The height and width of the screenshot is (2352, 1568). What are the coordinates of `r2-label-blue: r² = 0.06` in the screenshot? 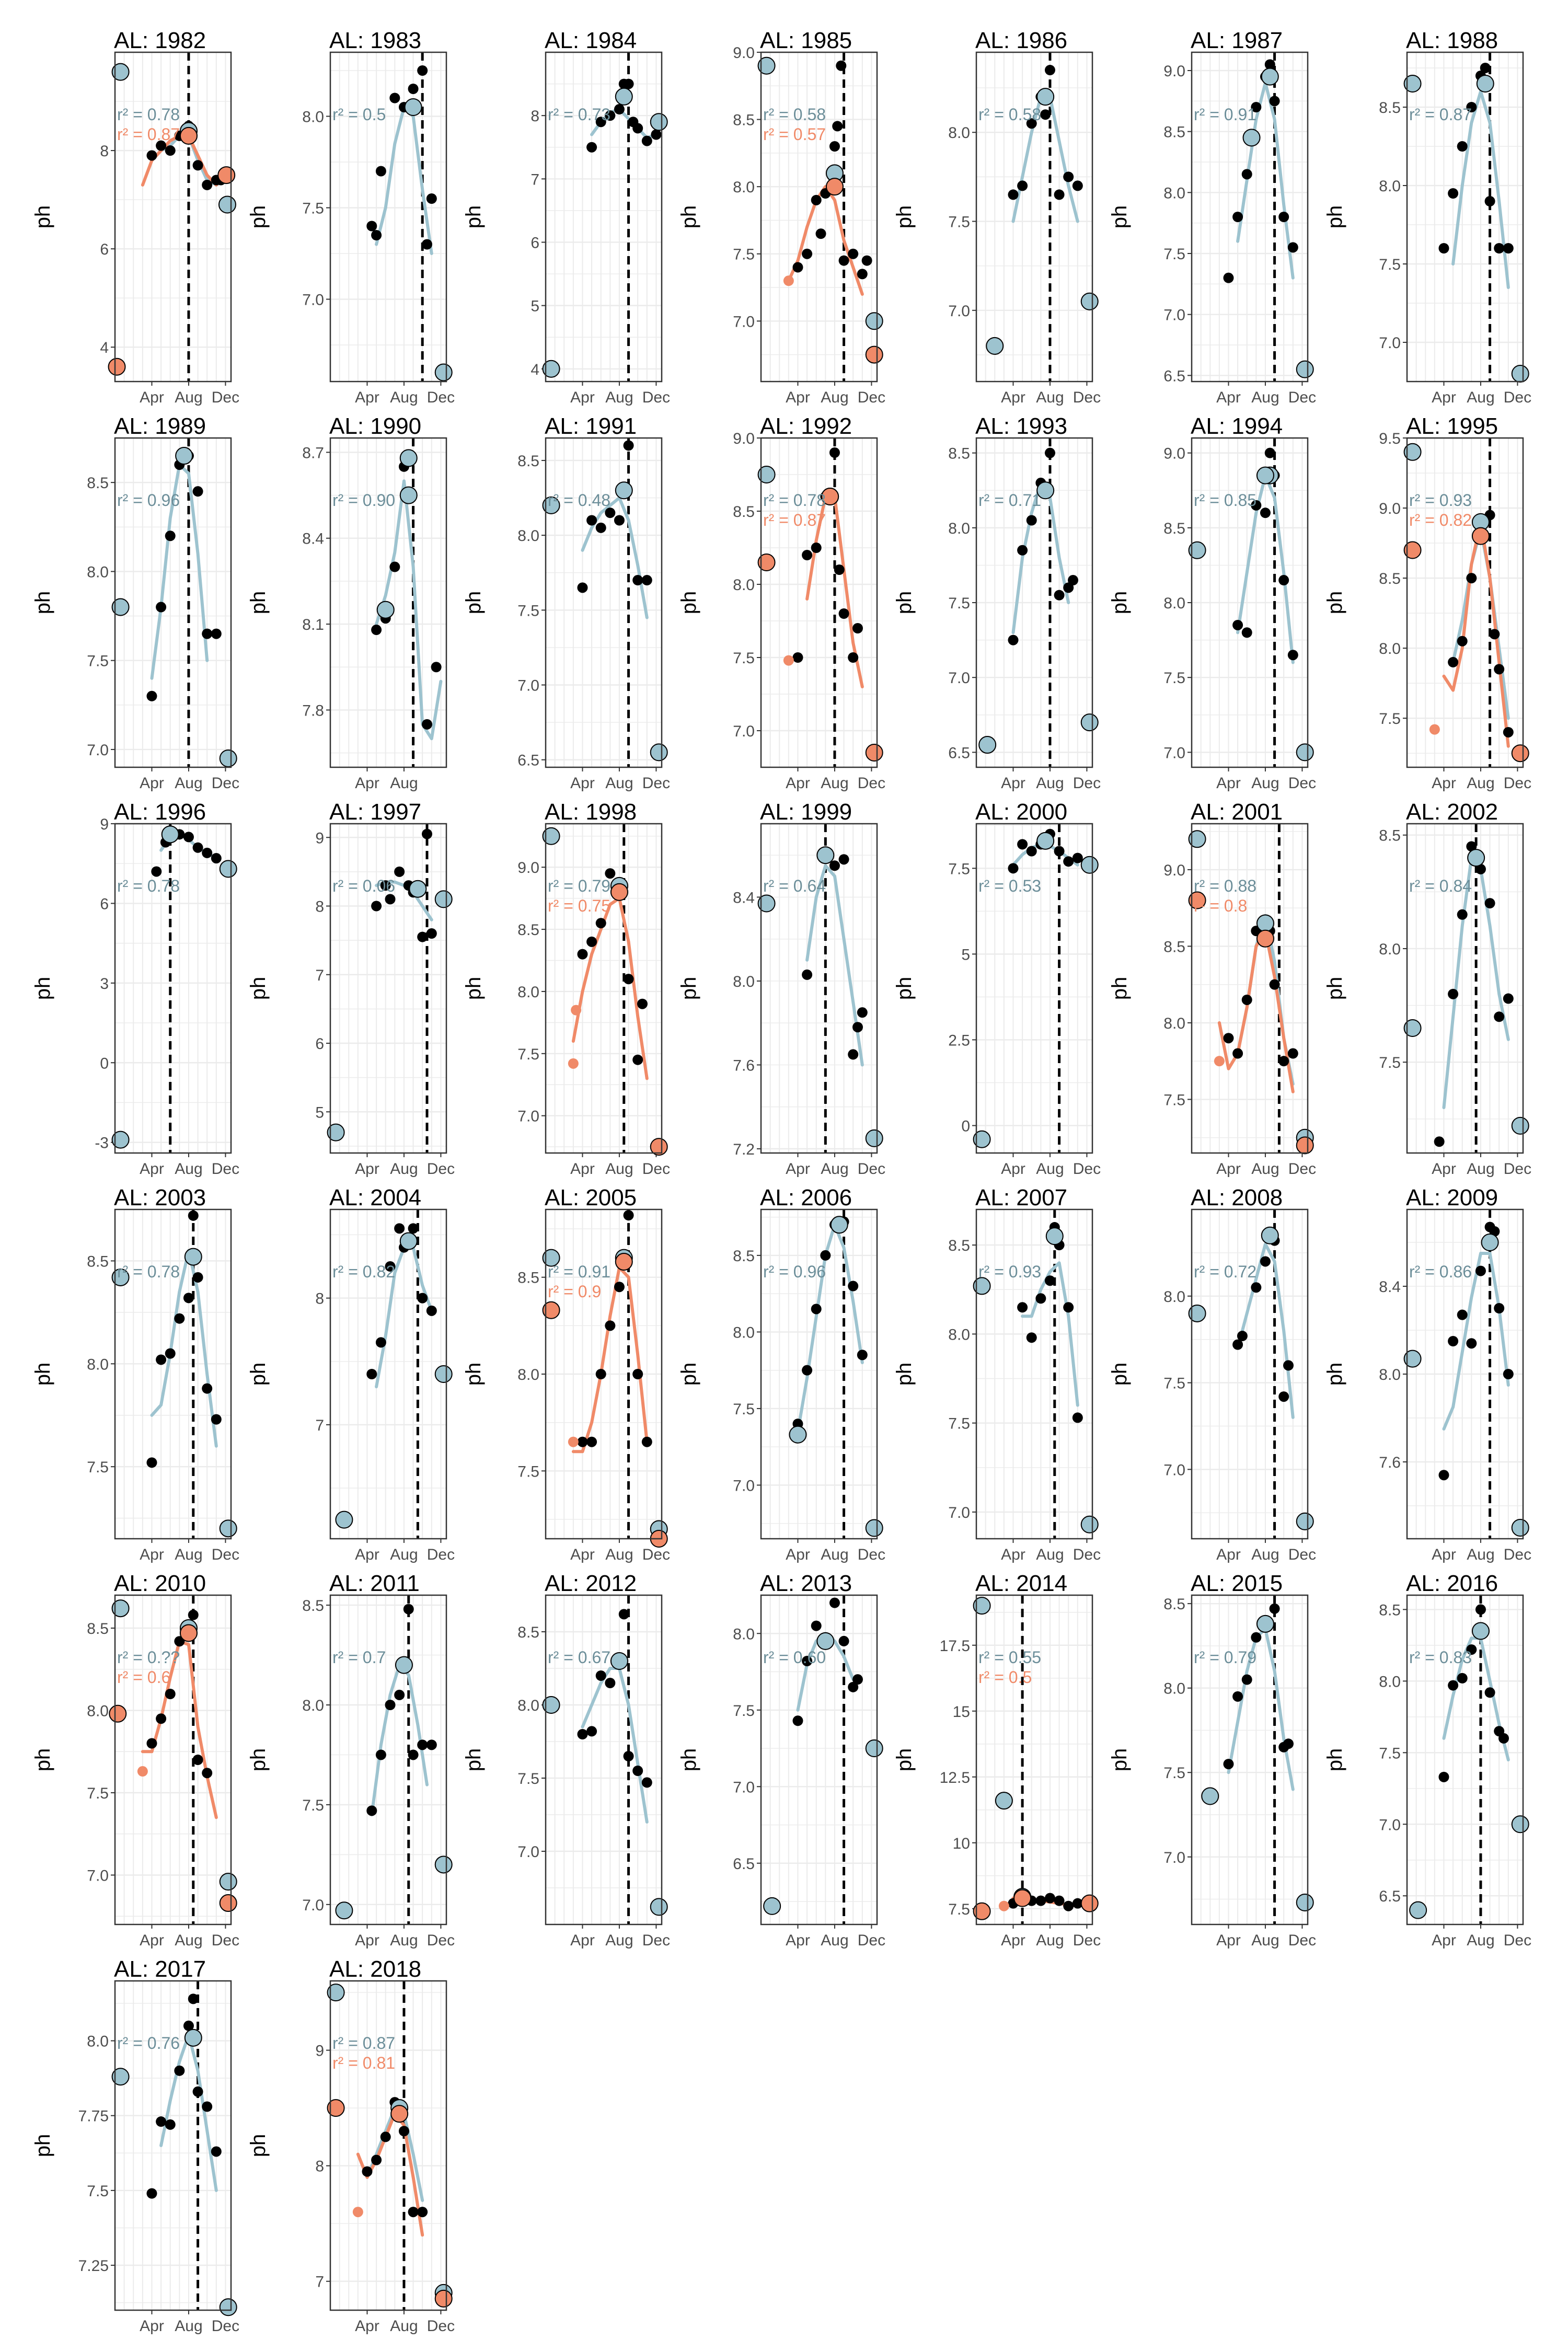 It's located at (363, 886).